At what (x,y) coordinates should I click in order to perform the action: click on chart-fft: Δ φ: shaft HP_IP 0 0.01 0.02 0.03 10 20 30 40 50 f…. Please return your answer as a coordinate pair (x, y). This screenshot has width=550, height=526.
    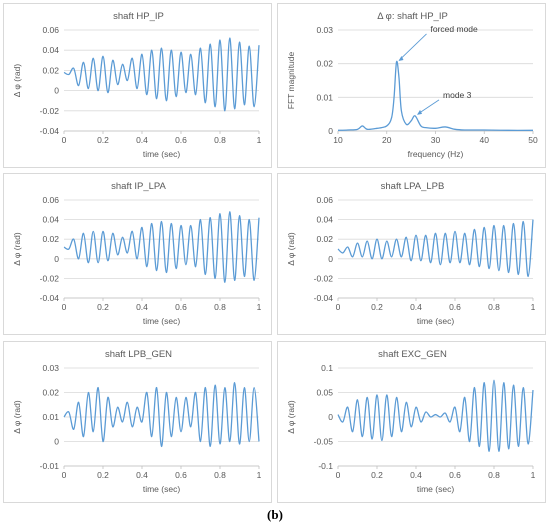
    Looking at the image, I should click on (412, 85).